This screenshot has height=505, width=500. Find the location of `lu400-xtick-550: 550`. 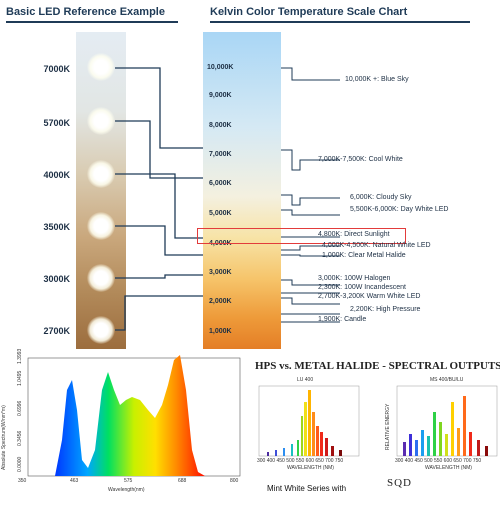

lu400-xtick-550: 550 is located at coordinates (300, 461).